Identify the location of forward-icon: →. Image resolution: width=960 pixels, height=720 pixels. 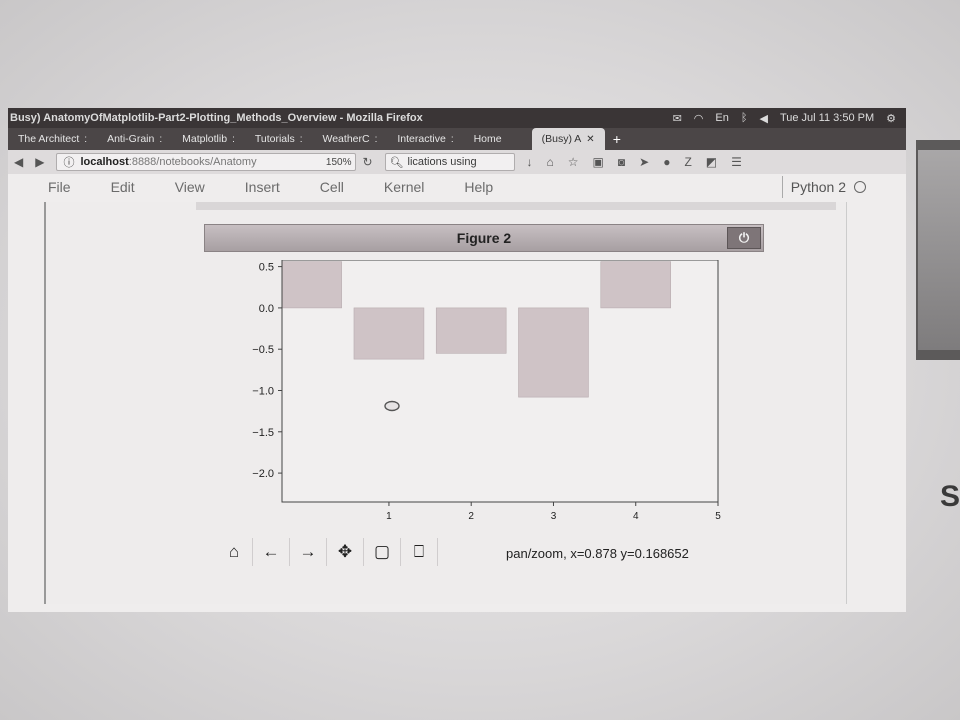
(308, 551).